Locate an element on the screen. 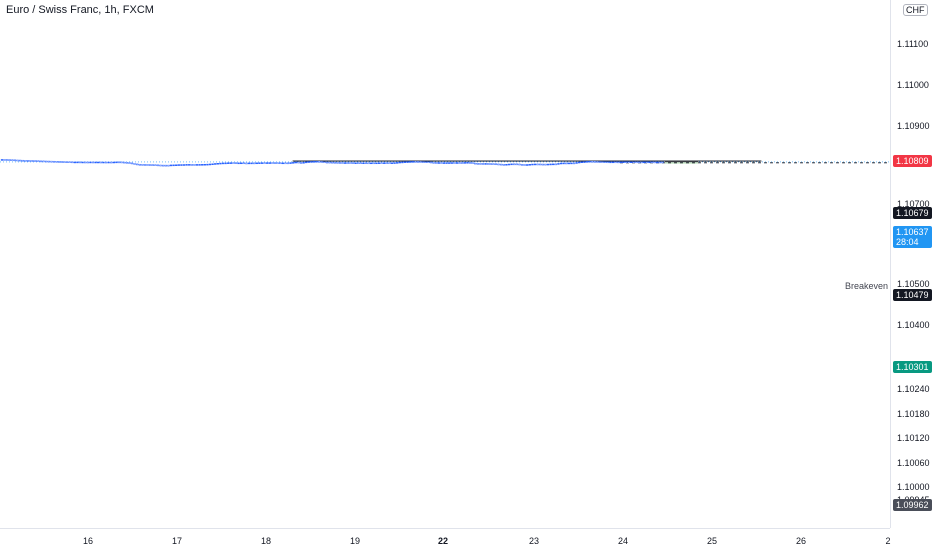 This screenshot has width=932, height=551. entry-price-tag: 1.10679 is located at coordinates (912, 213).